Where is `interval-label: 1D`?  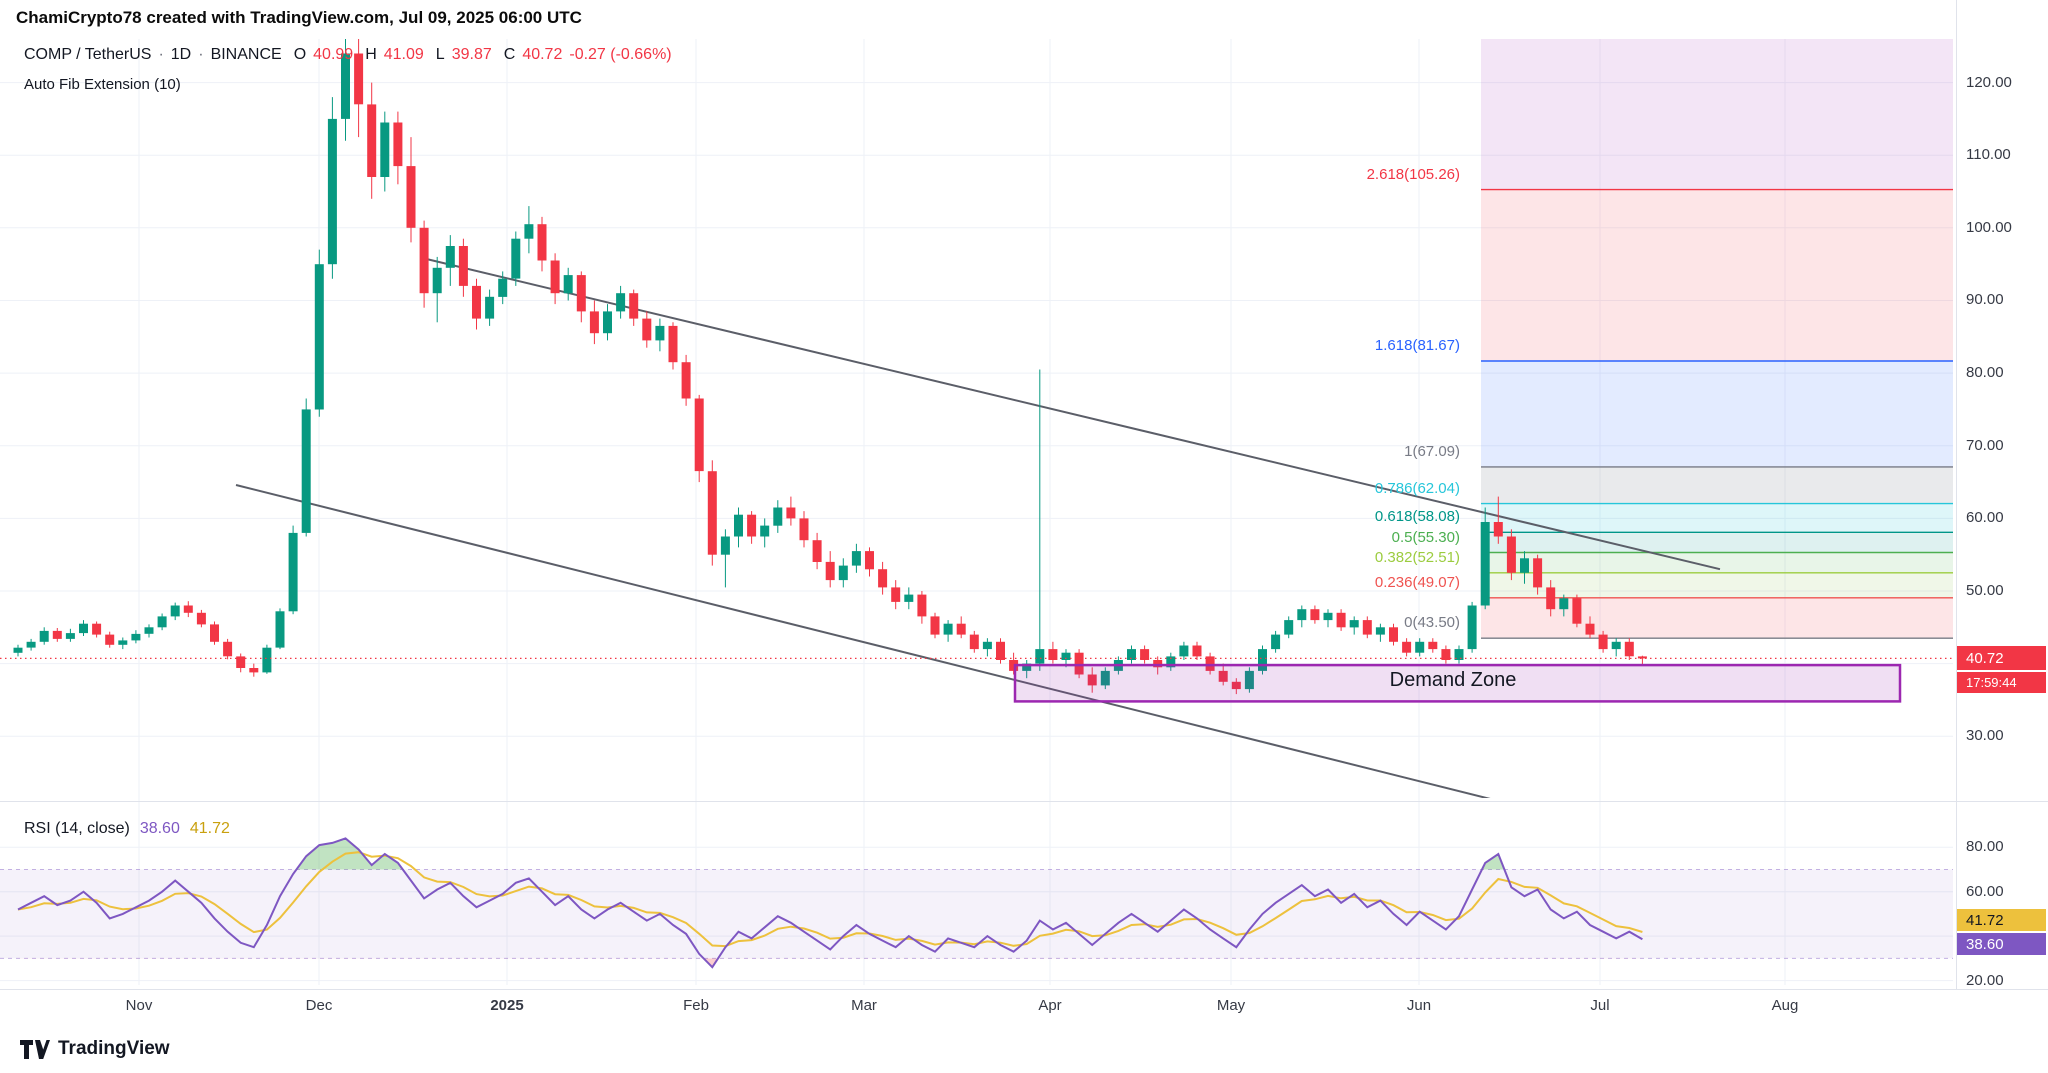 interval-label: 1D is located at coordinates (181, 54).